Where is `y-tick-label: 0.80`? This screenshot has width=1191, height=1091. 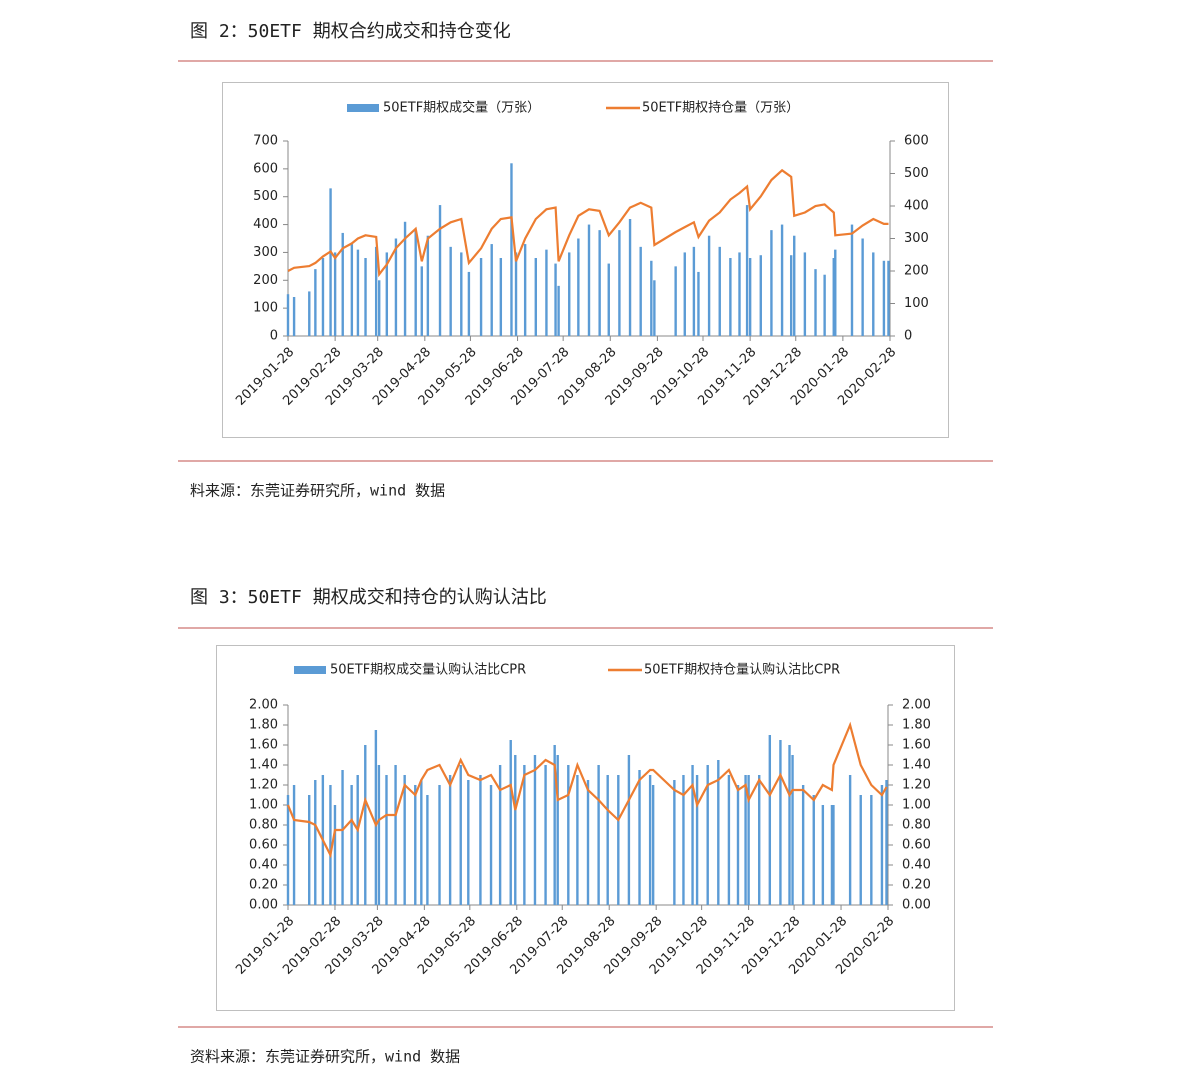
y-tick-label: 0.80 is located at coordinates (263, 825).